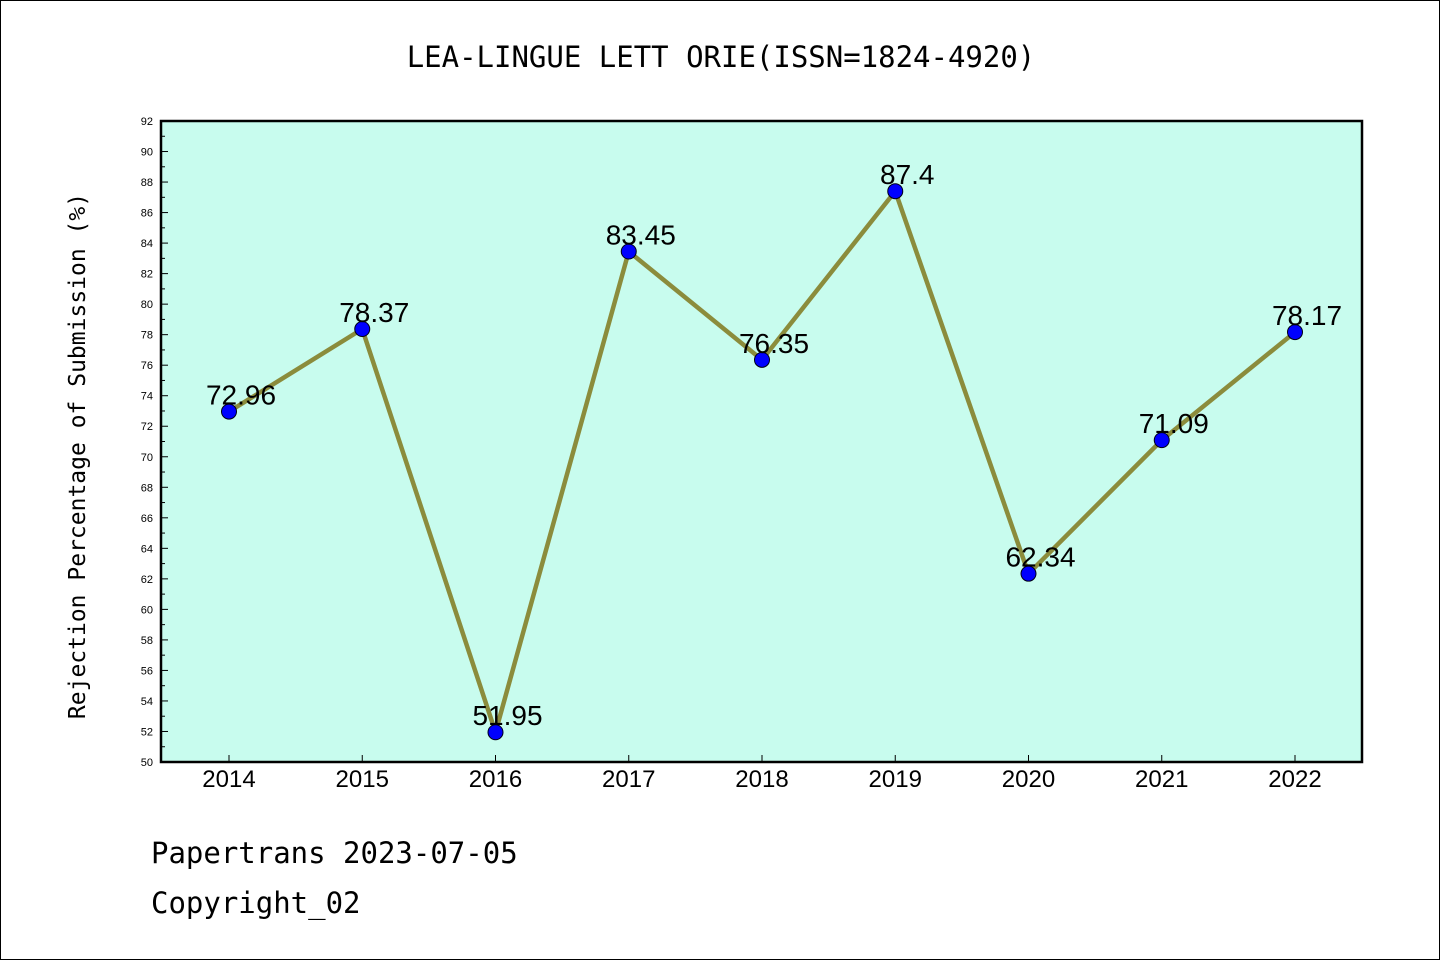  Describe the element at coordinates (241, 395) in the screenshot. I see `data-label: 72.96` at that location.